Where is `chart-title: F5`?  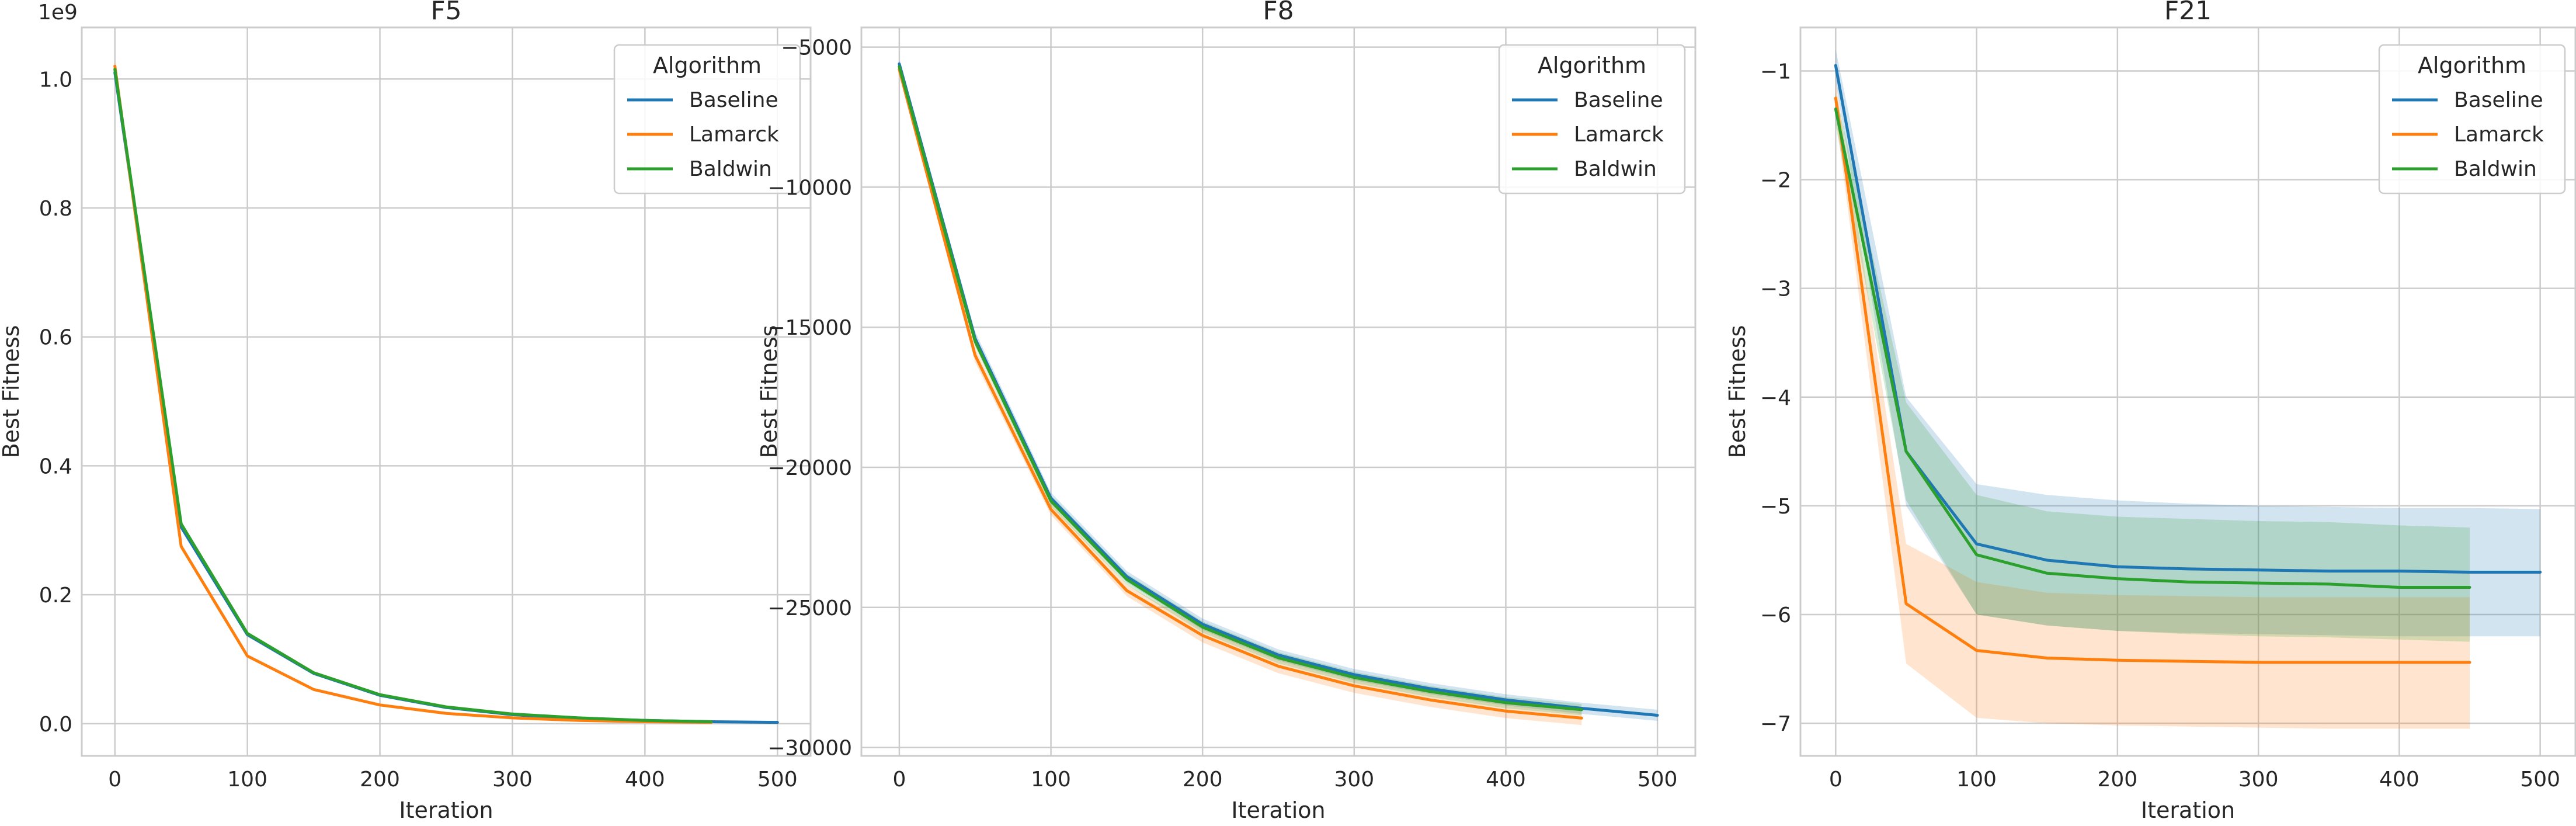
chart-title: F5 is located at coordinates (445, 13).